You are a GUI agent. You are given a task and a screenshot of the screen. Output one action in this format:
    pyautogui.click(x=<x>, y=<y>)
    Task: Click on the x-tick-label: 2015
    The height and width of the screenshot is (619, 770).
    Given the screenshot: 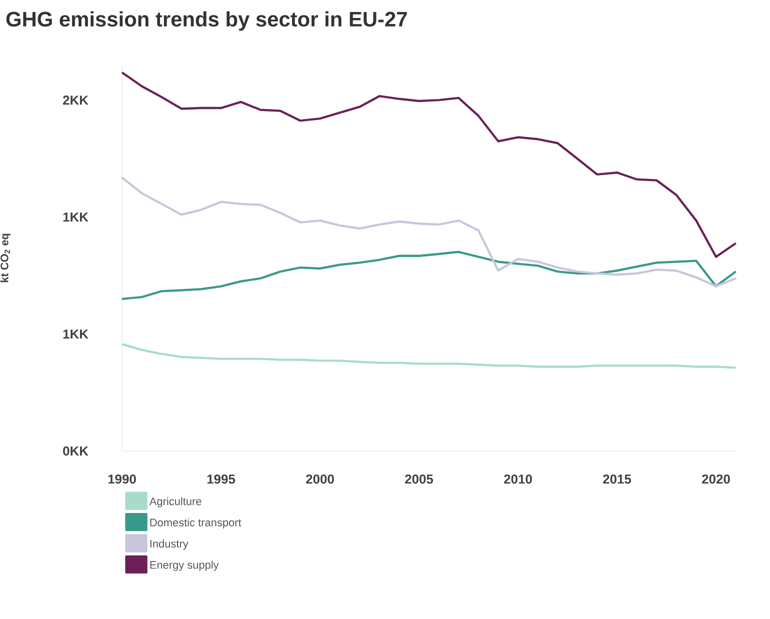 What is the action you would take?
    pyautogui.click(x=617, y=479)
    